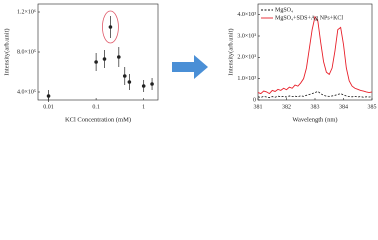 The height and width of the screenshot is (240, 378). What do you see at coordinates (246, 79) in the screenshot?
I see `y-tick-label: 1.0×10³` at bounding box center [246, 79].